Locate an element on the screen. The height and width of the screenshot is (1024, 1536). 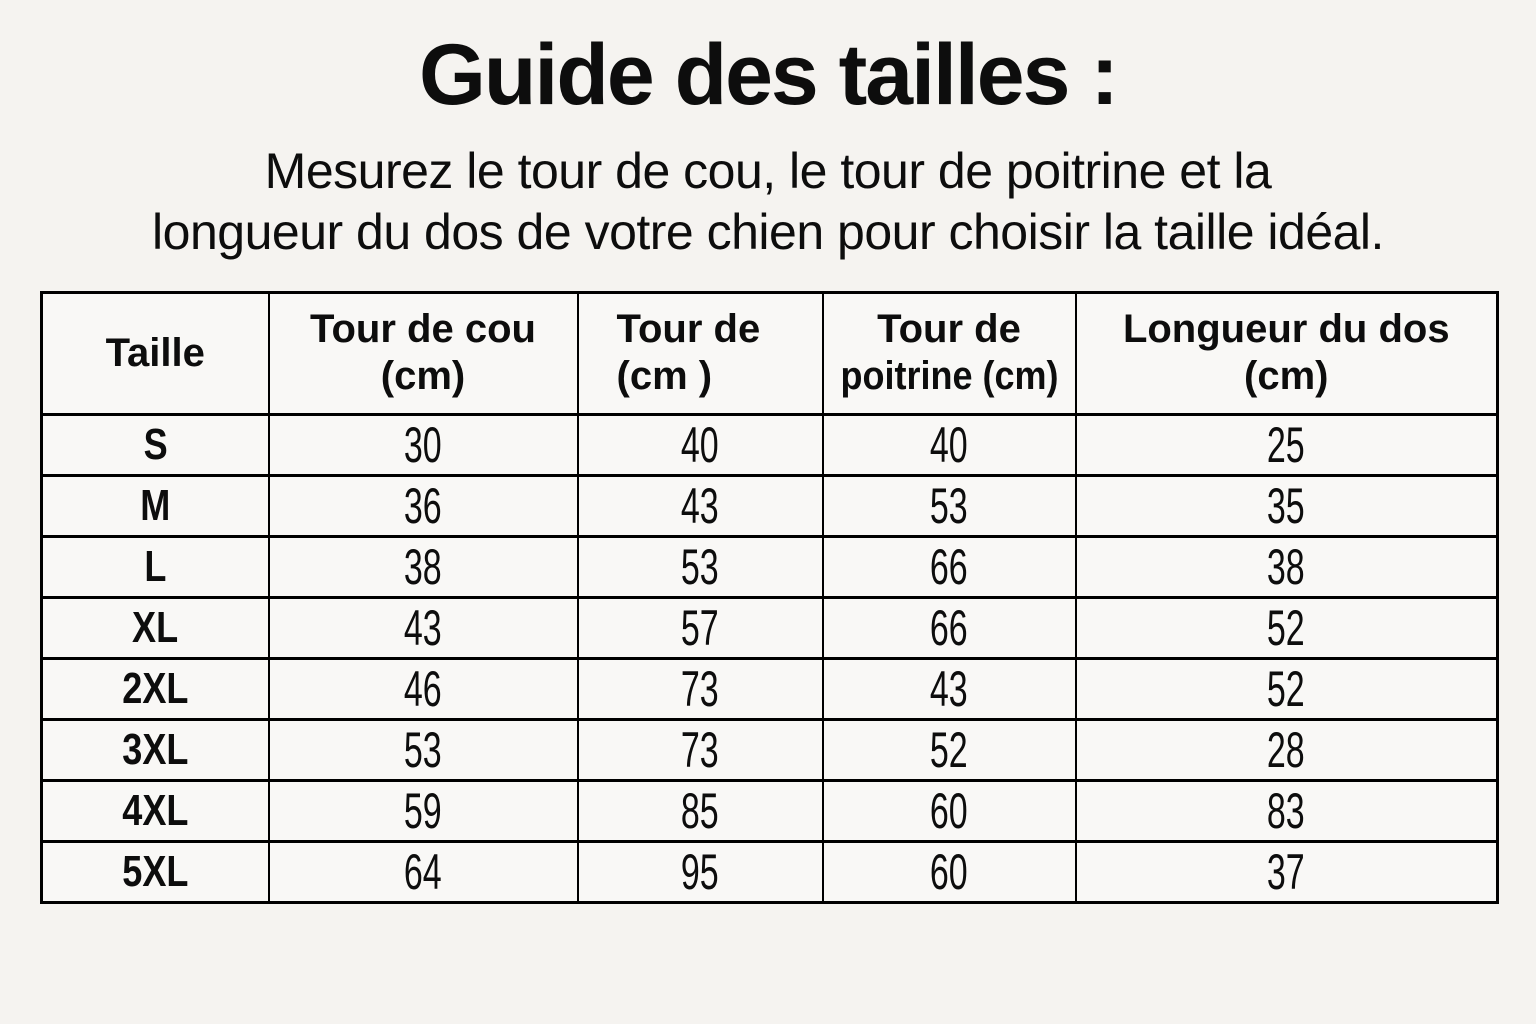
cell-tour-de-cou: 30 is located at coordinates (423, 444).